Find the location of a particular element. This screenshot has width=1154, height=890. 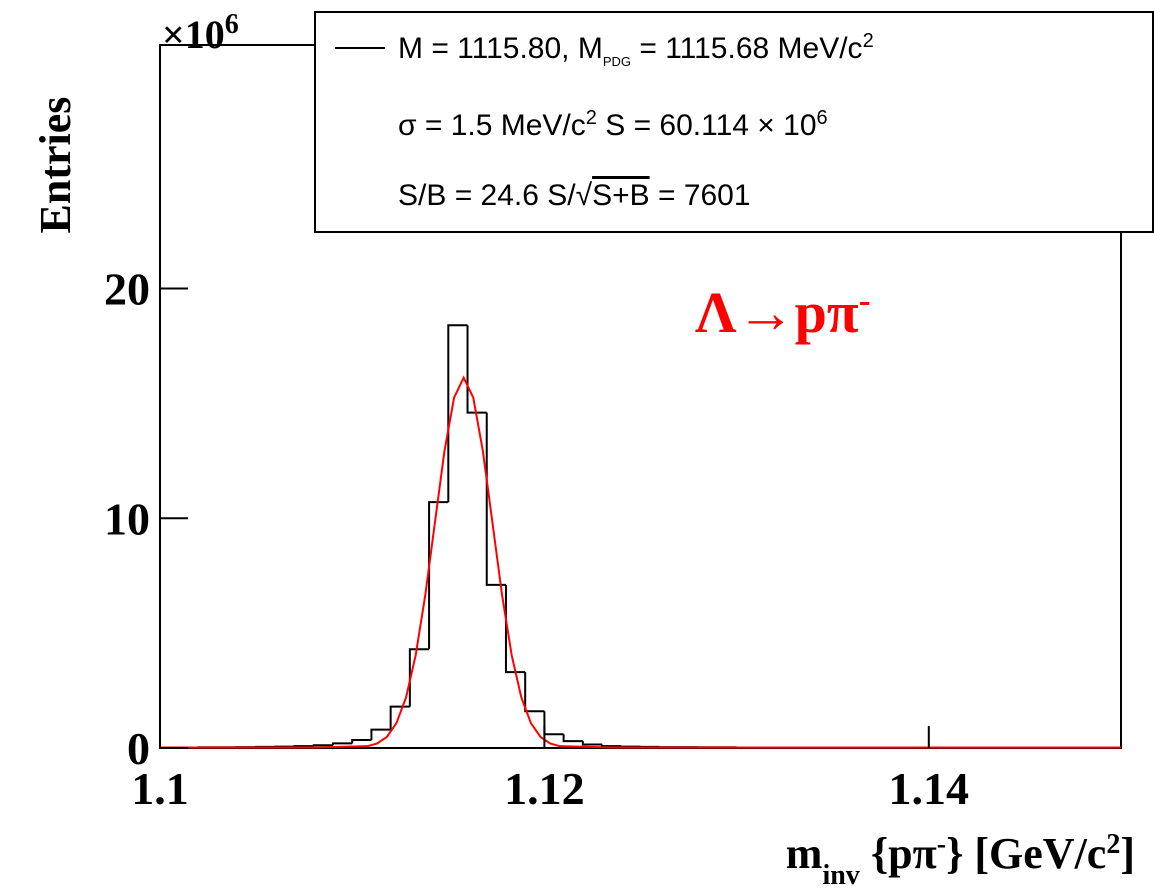

legend-line: M = 1115.80, MPDG = 1115.68 MeV/c2 is located at coordinates (636, 49).